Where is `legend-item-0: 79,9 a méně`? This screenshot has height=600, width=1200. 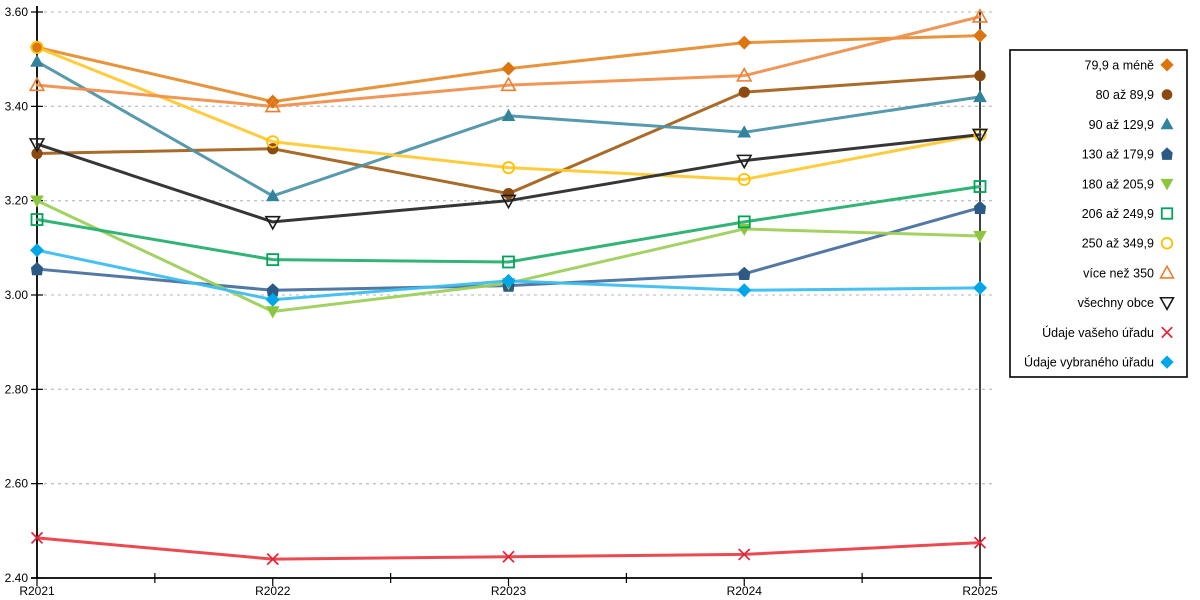
legend-item-0: 79,9 a méně is located at coordinates (1129, 65).